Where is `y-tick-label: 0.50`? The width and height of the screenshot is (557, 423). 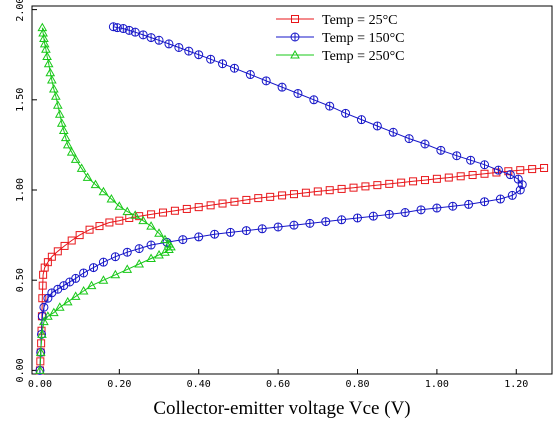 y-tick-label: 0.50 is located at coordinates (20, 280).